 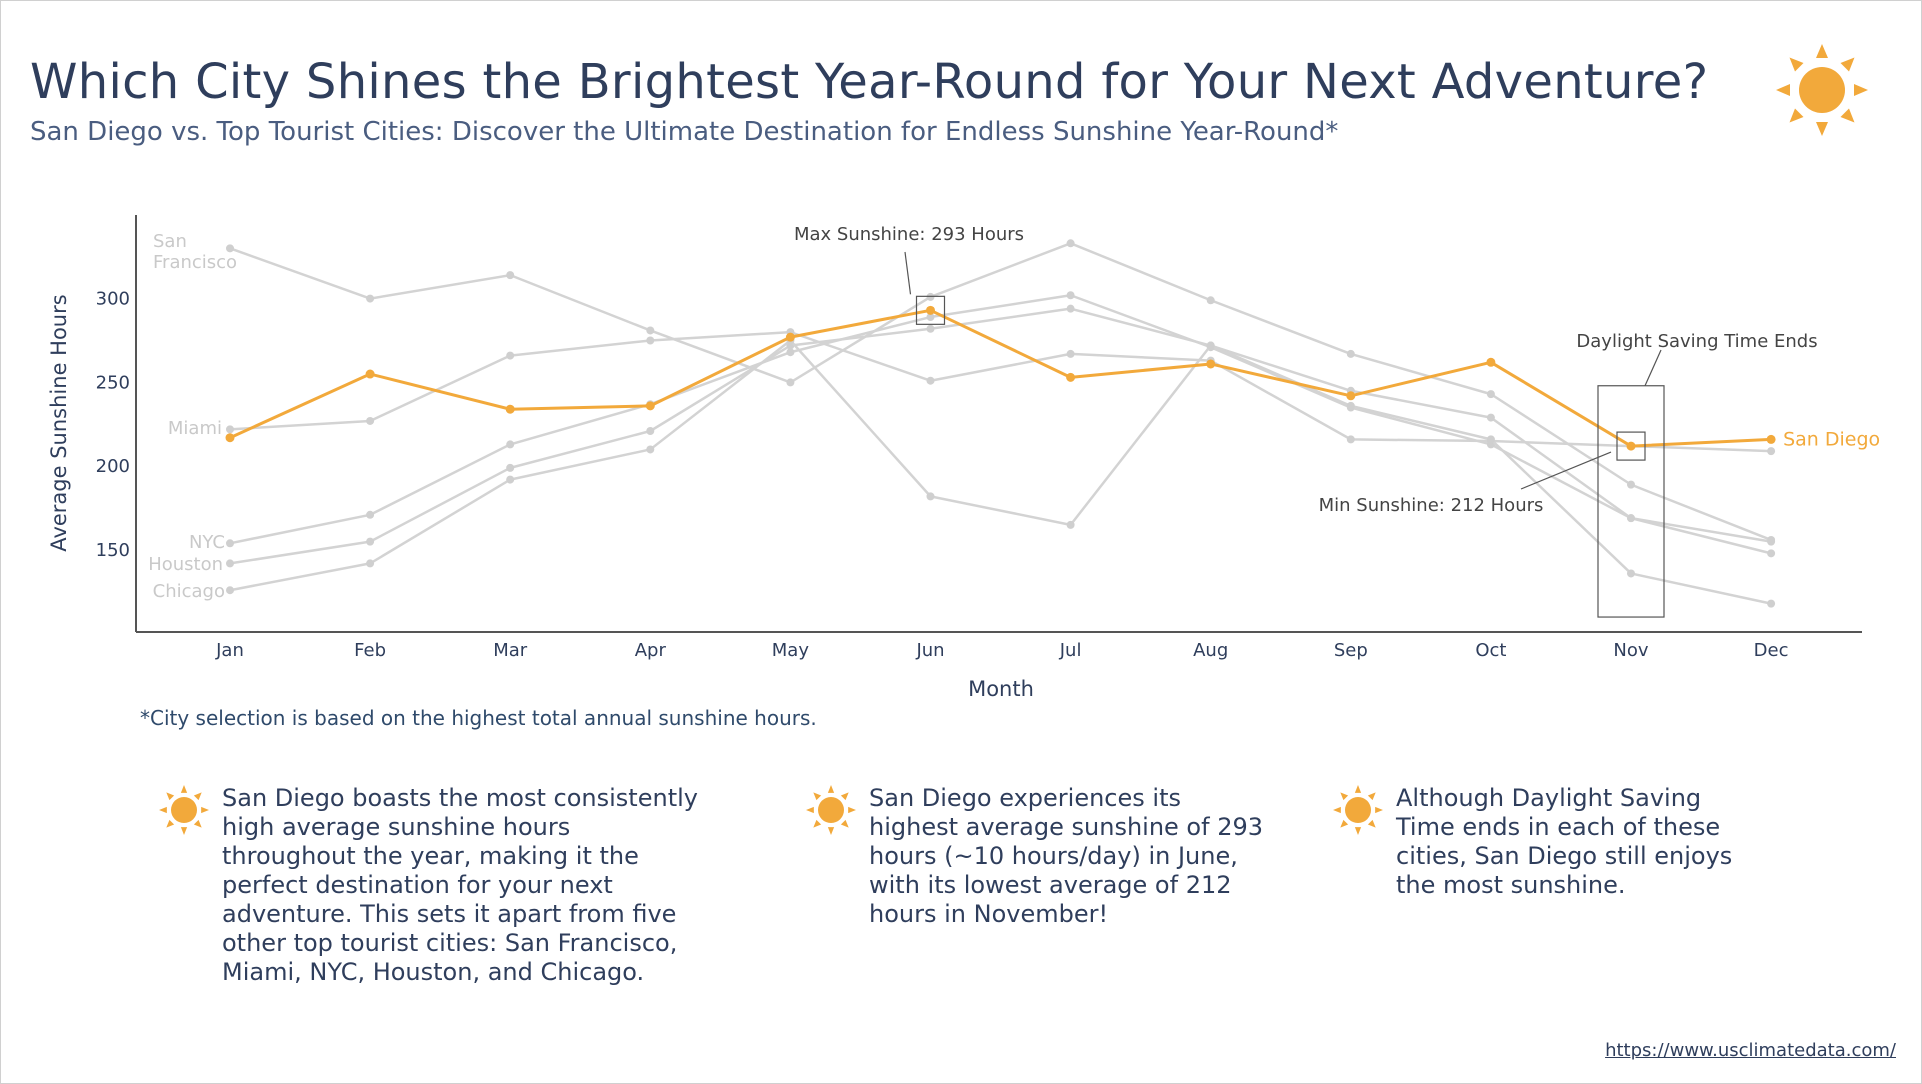 What do you see at coordinates (1630, 650) in the screenshot?
I see `x-tick-label: Nov` at bounding box center [1630, 650].